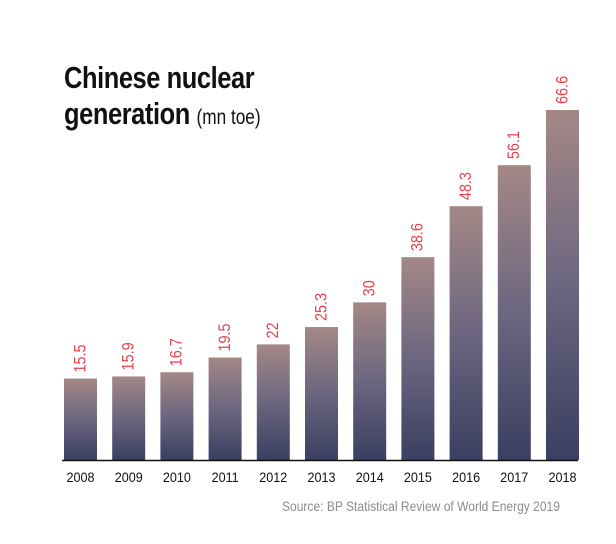 The height and width of the screenshot is (544, 616). I want to click on x-tick-2011: 2011, so click(225, 477).